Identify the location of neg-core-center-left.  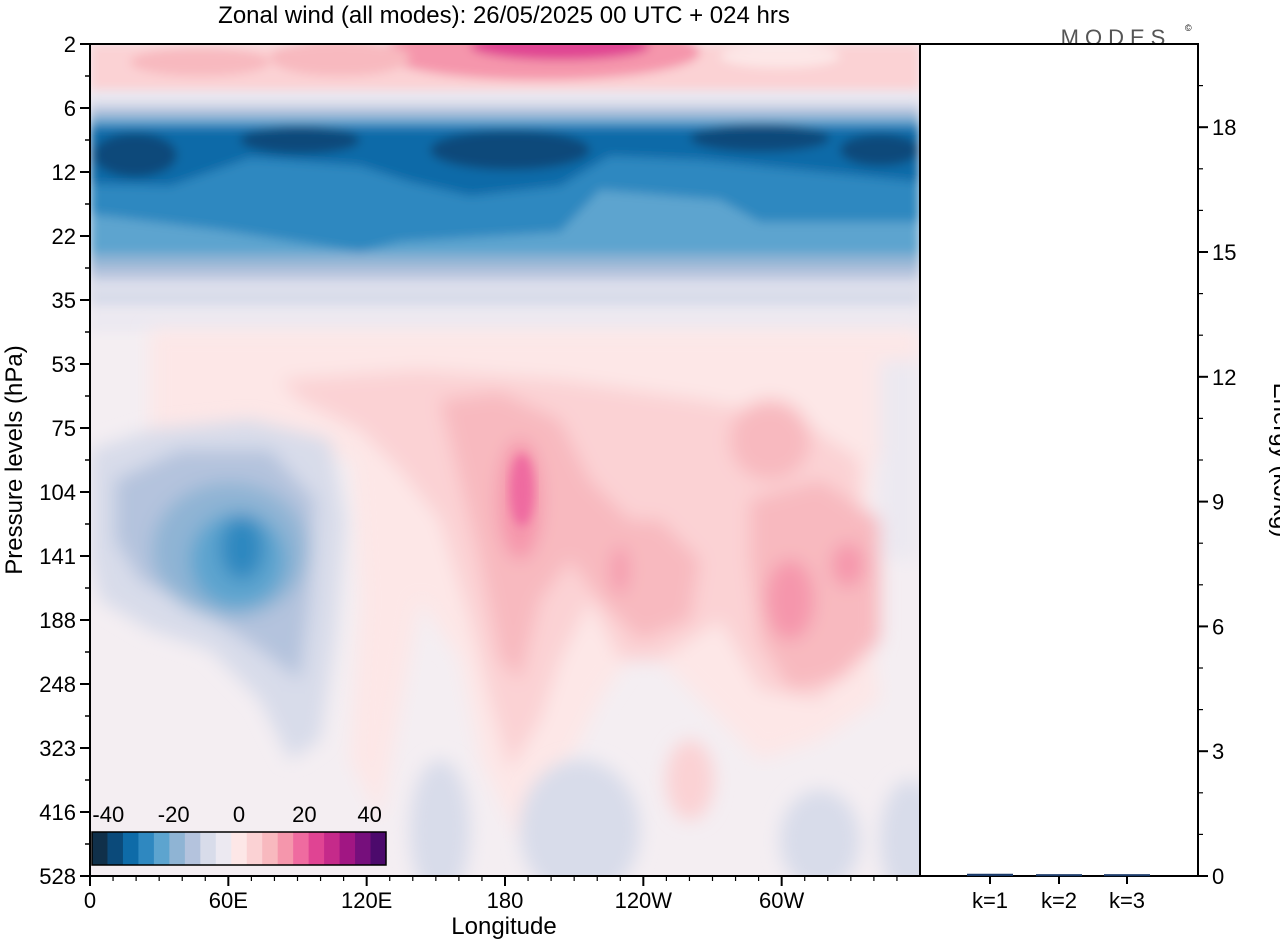
(300, 140).